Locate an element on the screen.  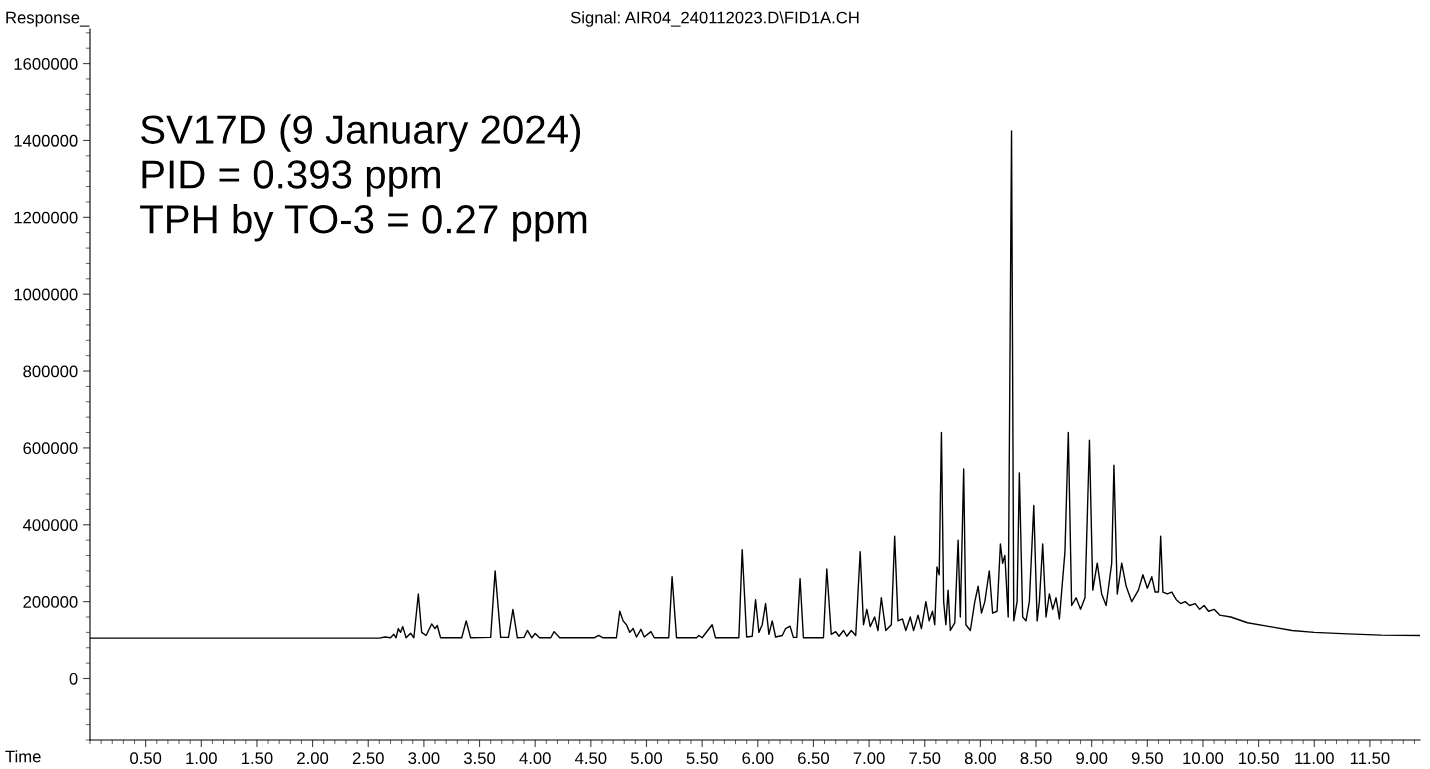
x-tick-label: 6.00 is located at coordinates (758, 758).